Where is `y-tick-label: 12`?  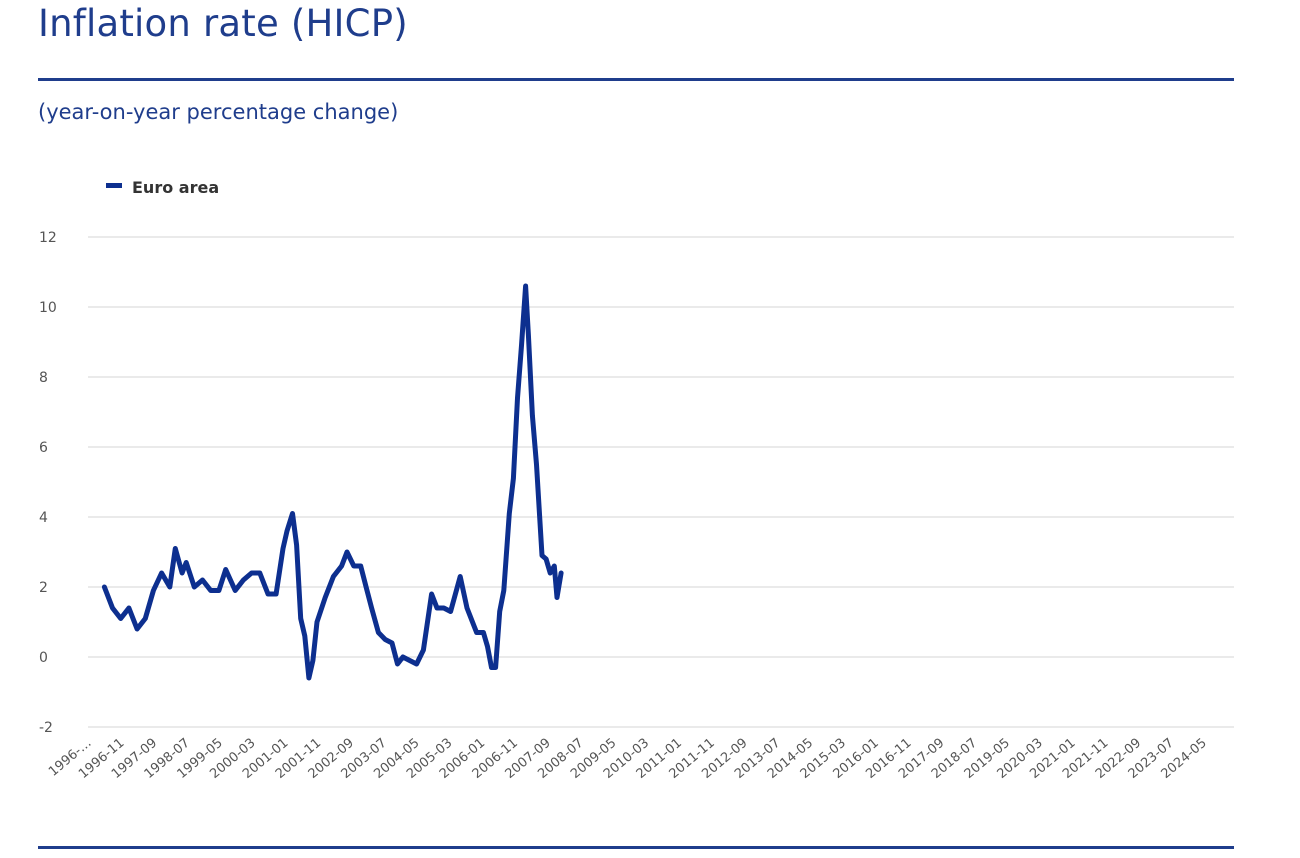
y-tick-label: 12 is located at coordinates (48, 238).